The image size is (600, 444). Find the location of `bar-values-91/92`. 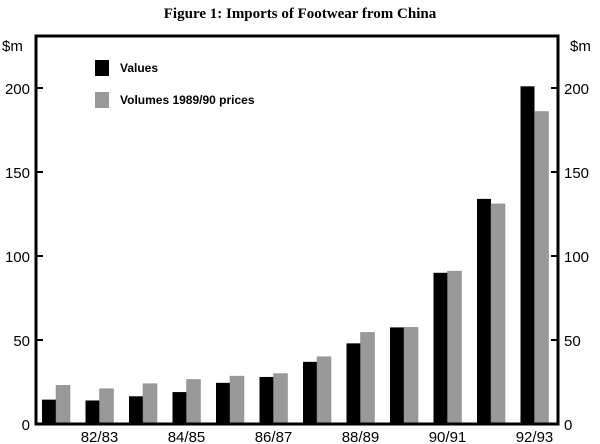

bar-values-91/92 is located at coordinates (484, 311).